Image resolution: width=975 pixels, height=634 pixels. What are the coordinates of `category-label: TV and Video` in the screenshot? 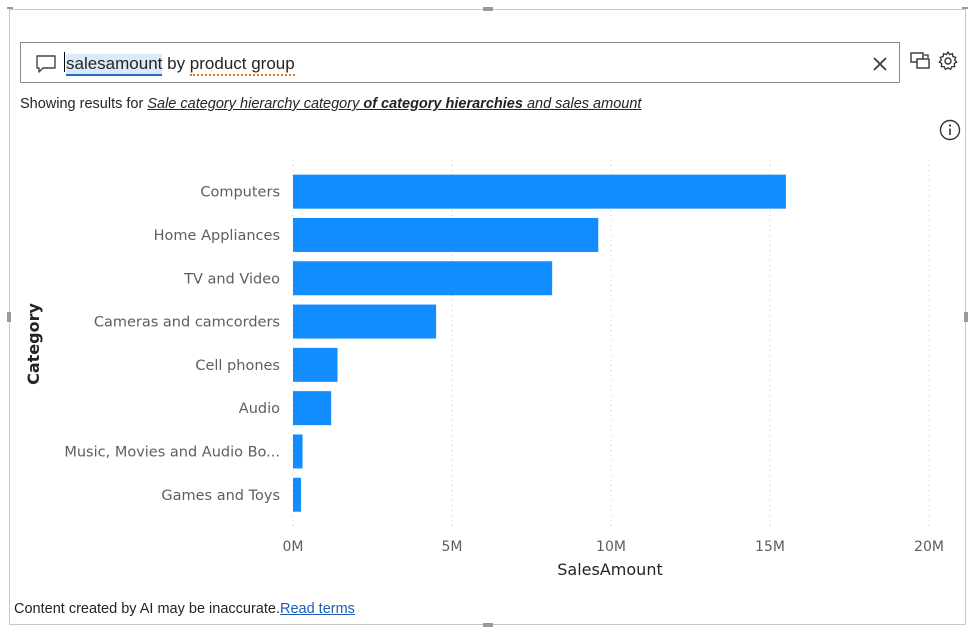 It's located at (231, 279).